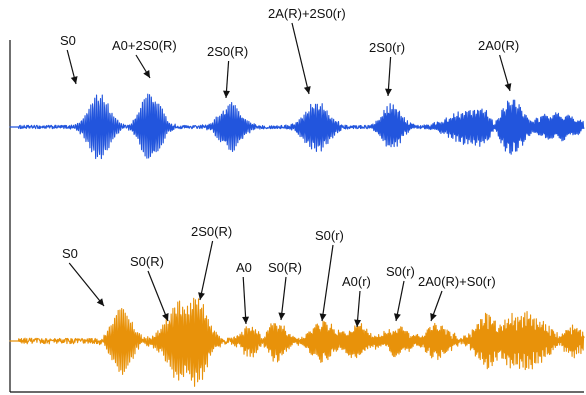 This screenshot has width=586, height=395. I want to click on annotation-9: A0, so click(244, 292).